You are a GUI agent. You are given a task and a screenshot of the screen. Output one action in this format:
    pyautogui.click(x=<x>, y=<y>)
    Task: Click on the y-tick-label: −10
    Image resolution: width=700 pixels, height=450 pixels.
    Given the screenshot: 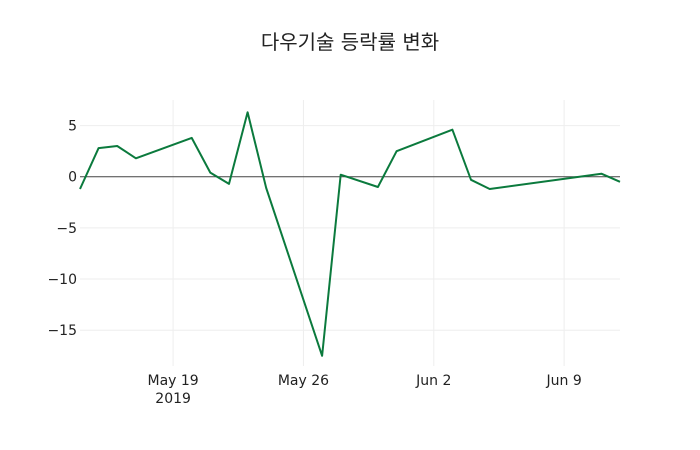 What is the action you would take?
    pyautogui.click(x=62, y=280)
    